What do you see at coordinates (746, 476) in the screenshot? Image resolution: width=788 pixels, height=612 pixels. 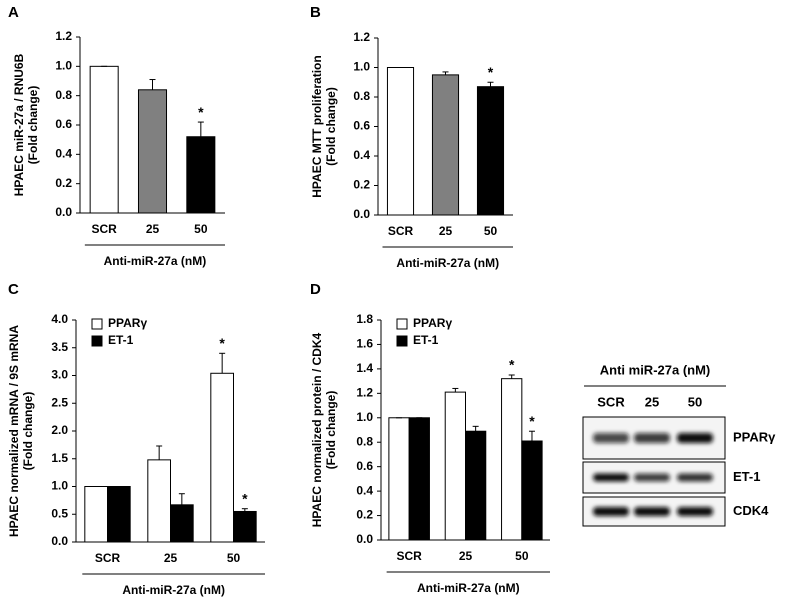 I see `blot-row-label: ET-1` at bounding box center [746, 476].